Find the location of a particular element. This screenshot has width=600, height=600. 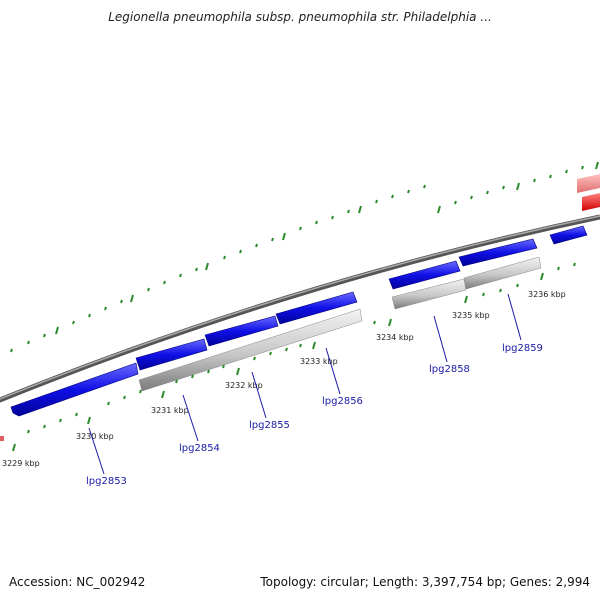

gene-lpg2855-arrow is located at coordinates (241, 331).